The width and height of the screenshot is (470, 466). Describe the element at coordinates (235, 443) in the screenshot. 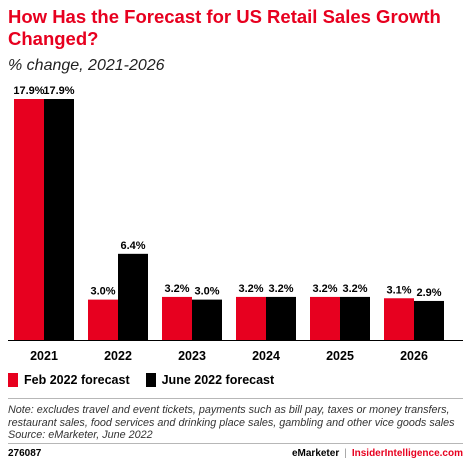

I see `divider-footer` at that location.